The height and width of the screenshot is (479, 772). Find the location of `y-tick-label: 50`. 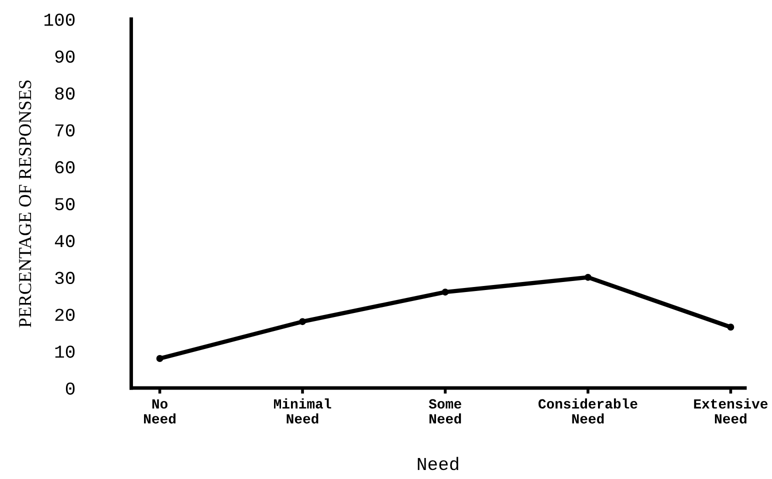

y-tick-label: 50 is located at coordinates (65, 204).